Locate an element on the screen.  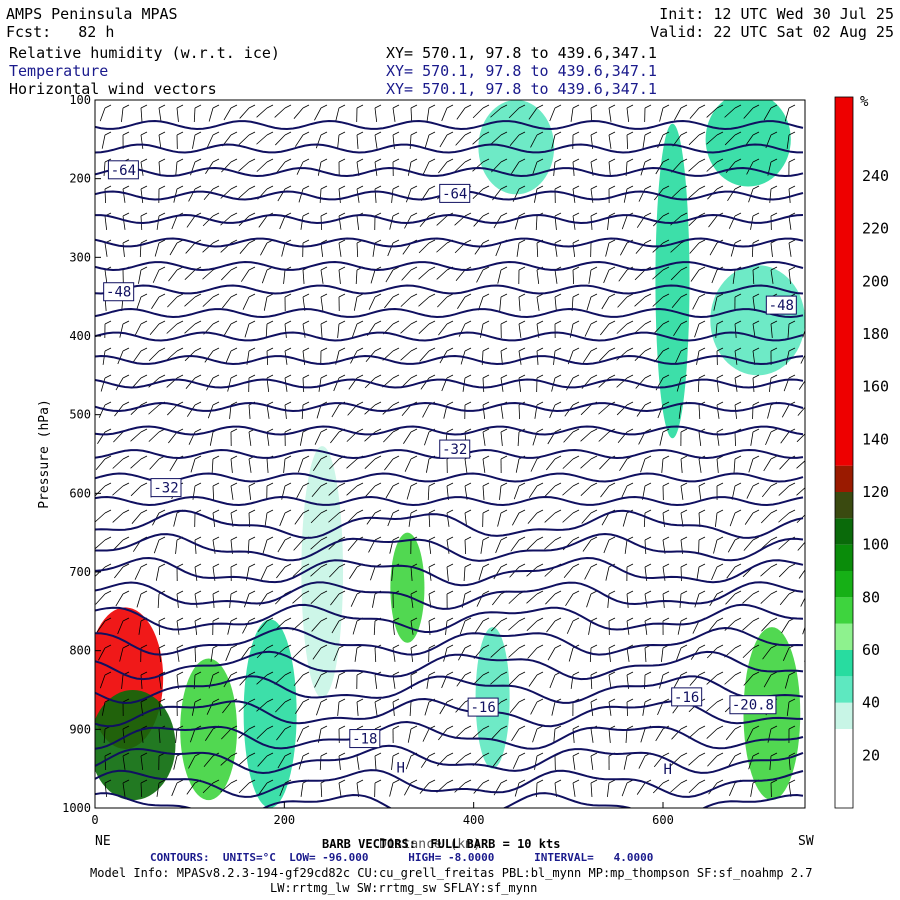
valid-time: Valid: 22 UTC Sat 02 Aug 25 is located at coordinates (772, 32).